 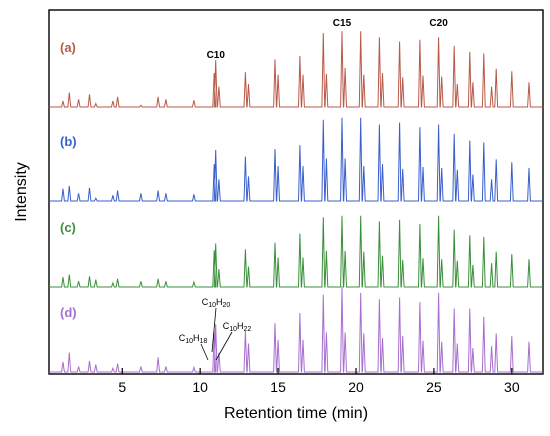 What do you see at coordinates (68, 312) in the screenshot?
I see `series-label: (d)` at bounding box center [68, 312].